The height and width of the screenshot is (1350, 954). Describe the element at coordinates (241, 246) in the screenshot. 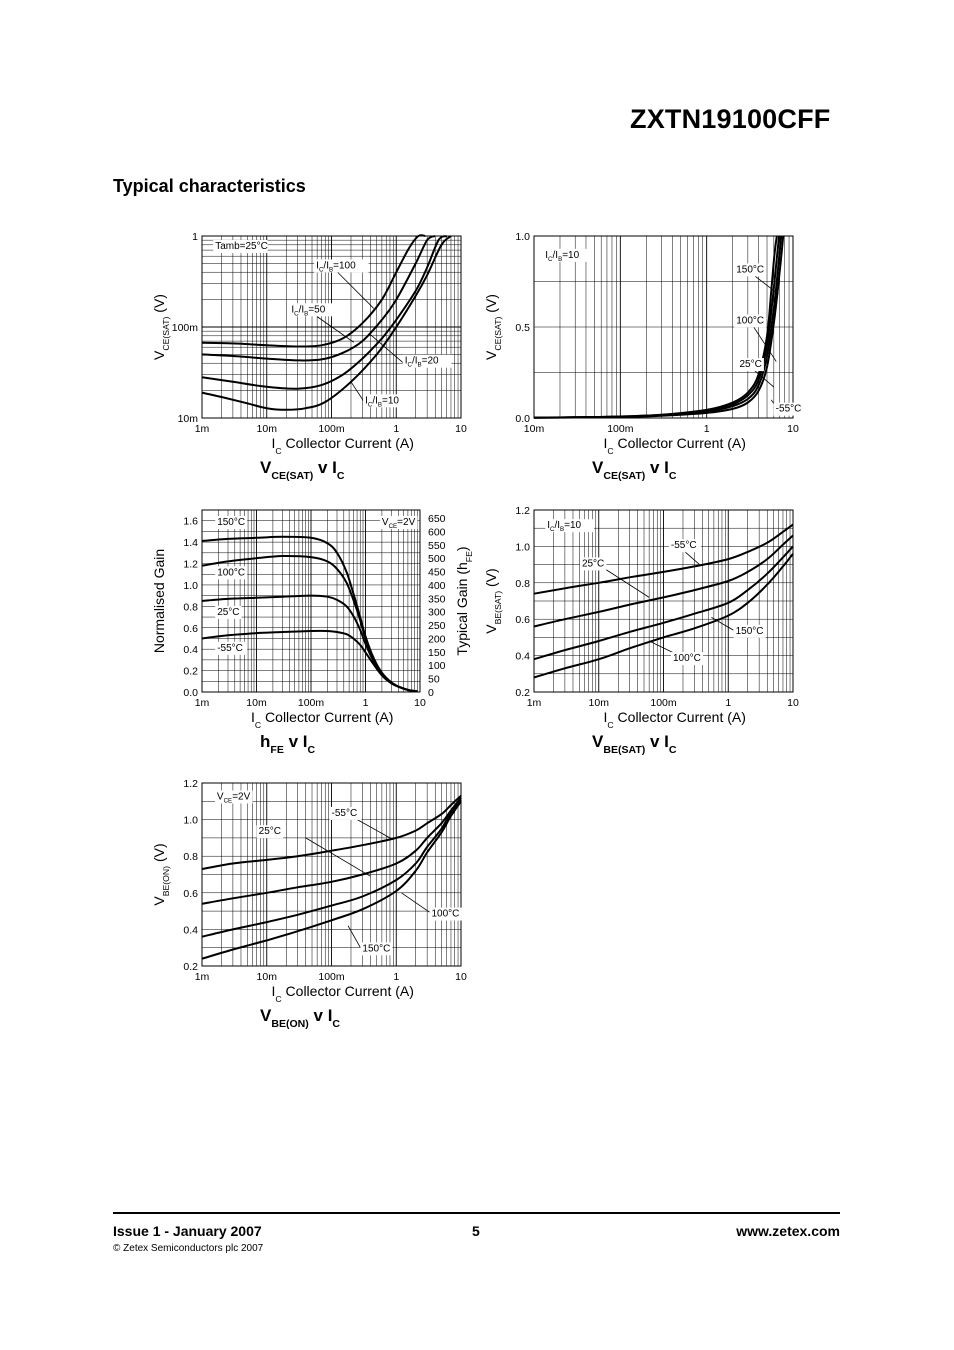

I see `annotation-label: Tamb=25°C` at that location.